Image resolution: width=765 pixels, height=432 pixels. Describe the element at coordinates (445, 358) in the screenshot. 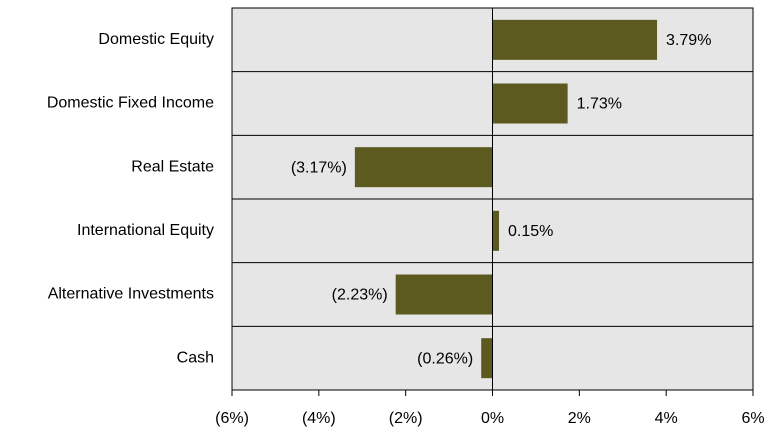

I see `value-label: (0.26%)` at that location.